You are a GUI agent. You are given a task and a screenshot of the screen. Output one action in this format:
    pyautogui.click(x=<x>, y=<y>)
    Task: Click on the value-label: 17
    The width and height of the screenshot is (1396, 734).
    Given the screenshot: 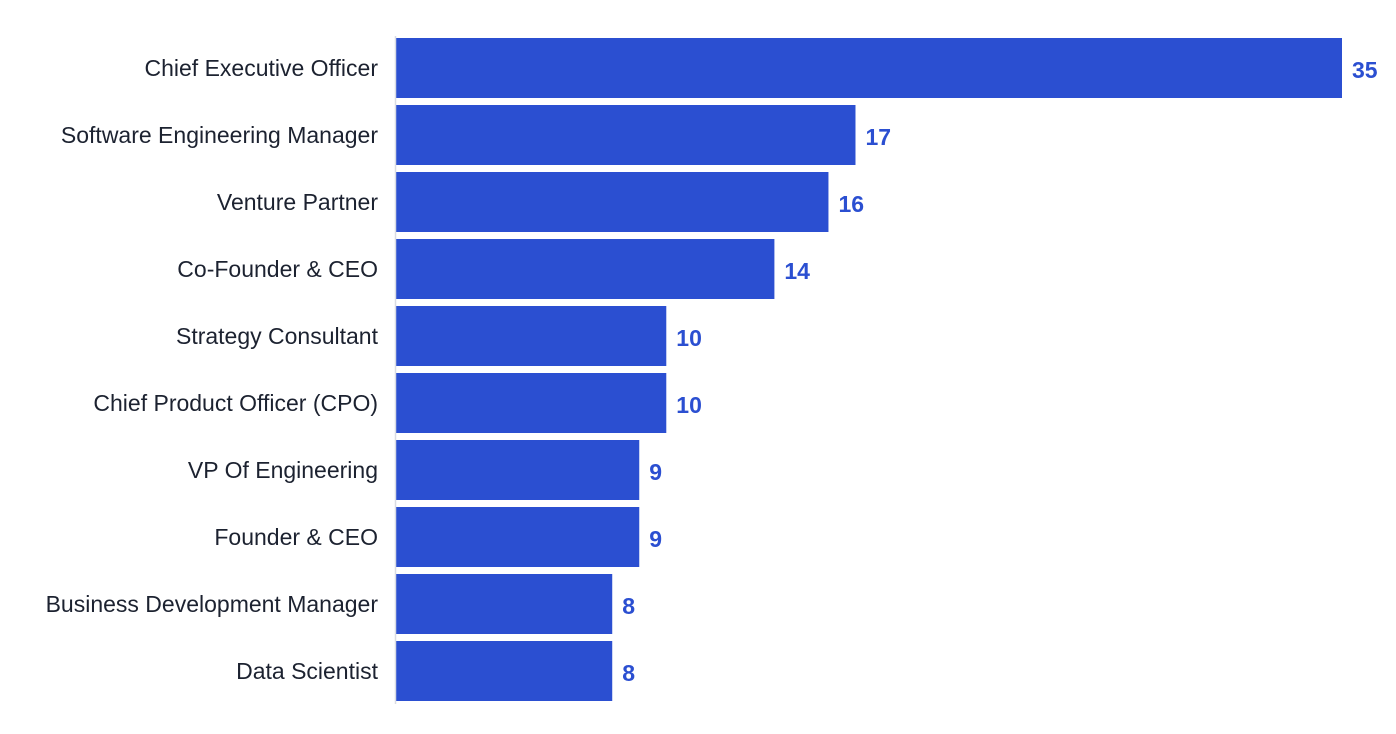 What is the action you would take?
    pyautogui.click(x=878, y=137)
    